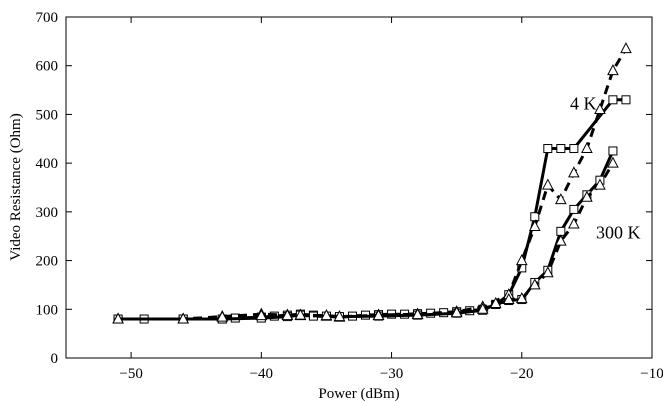  I want to click on y-tick-label: 300, so click(47, 213).